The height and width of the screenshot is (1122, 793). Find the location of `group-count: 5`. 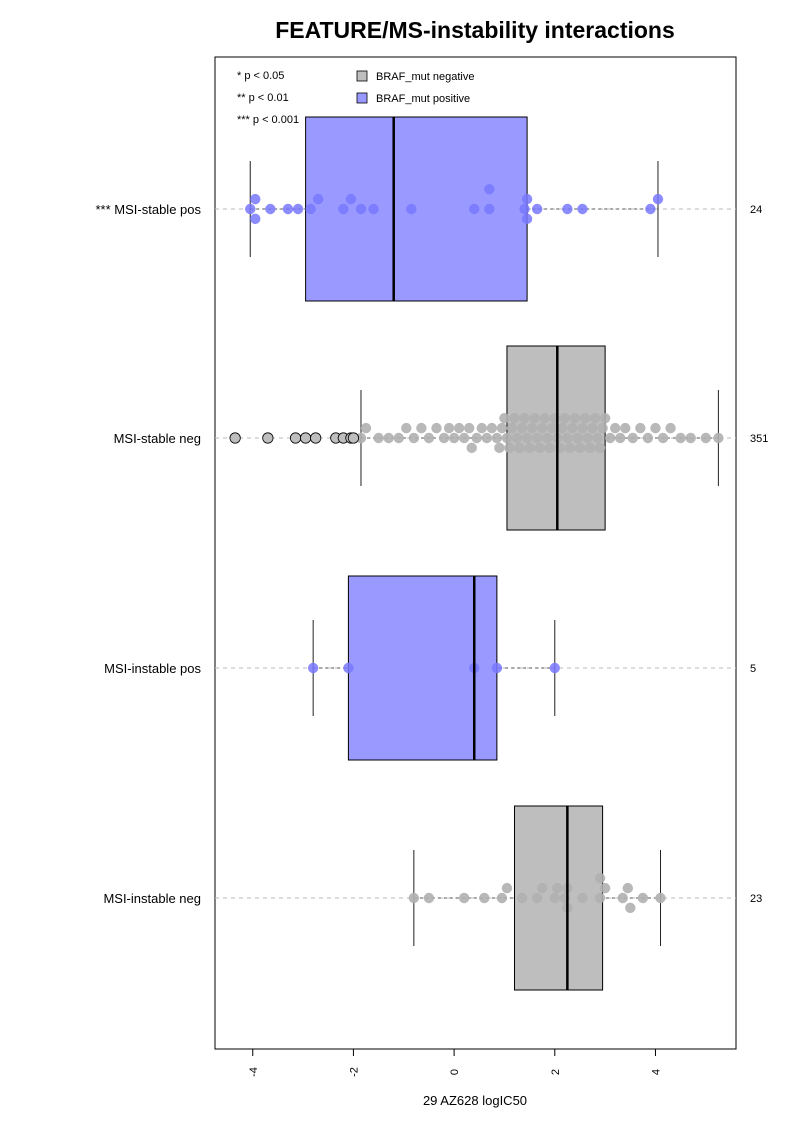

group-count: 5 is located at coordinates (753, 669).